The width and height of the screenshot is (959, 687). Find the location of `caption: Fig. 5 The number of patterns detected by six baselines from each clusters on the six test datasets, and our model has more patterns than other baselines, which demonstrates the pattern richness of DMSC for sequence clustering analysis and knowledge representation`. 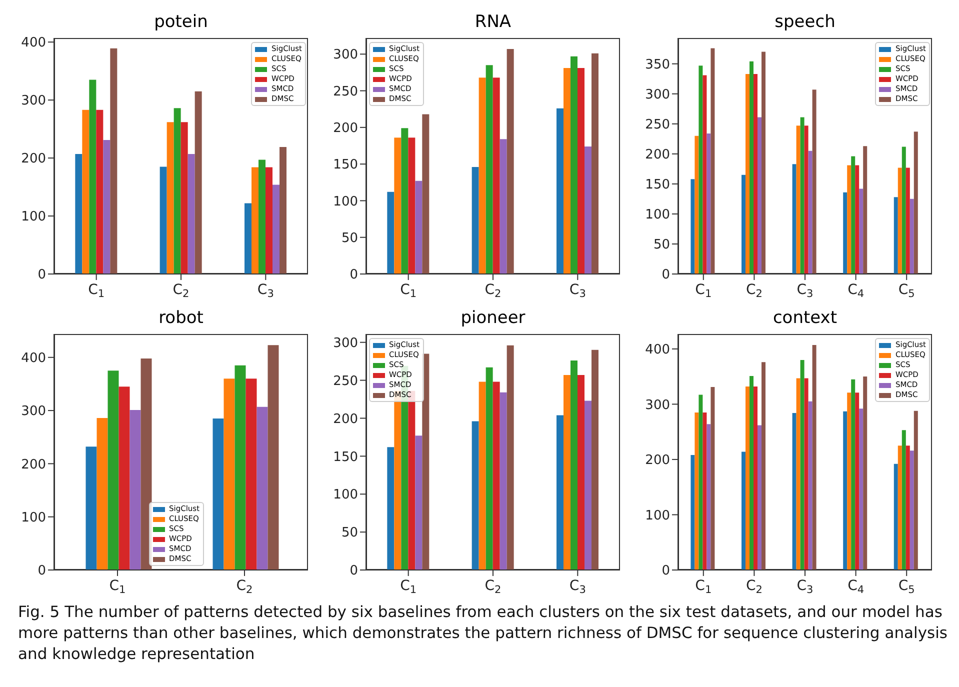

caption: Fig. 5 The number of patterns detected by six baselines from each clusters on the six test datasets, and our model has more patterns than other baselines, which demonstrates the pattern richness of DMSC for sequence clustering analysis and knowledge representation is located at coordinates (483, 633).